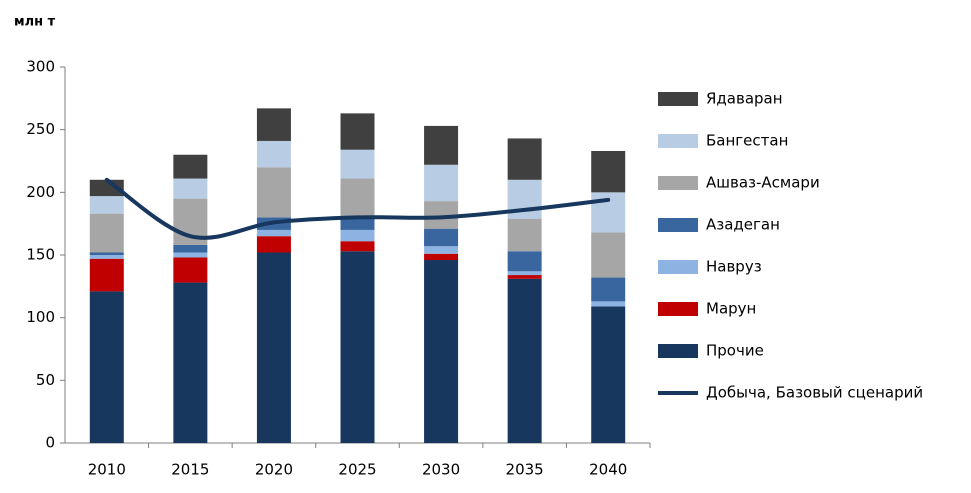  Describe the element at coordinates (40, 129) in the screenshot. I see `y-tick-label: 250` at that location.